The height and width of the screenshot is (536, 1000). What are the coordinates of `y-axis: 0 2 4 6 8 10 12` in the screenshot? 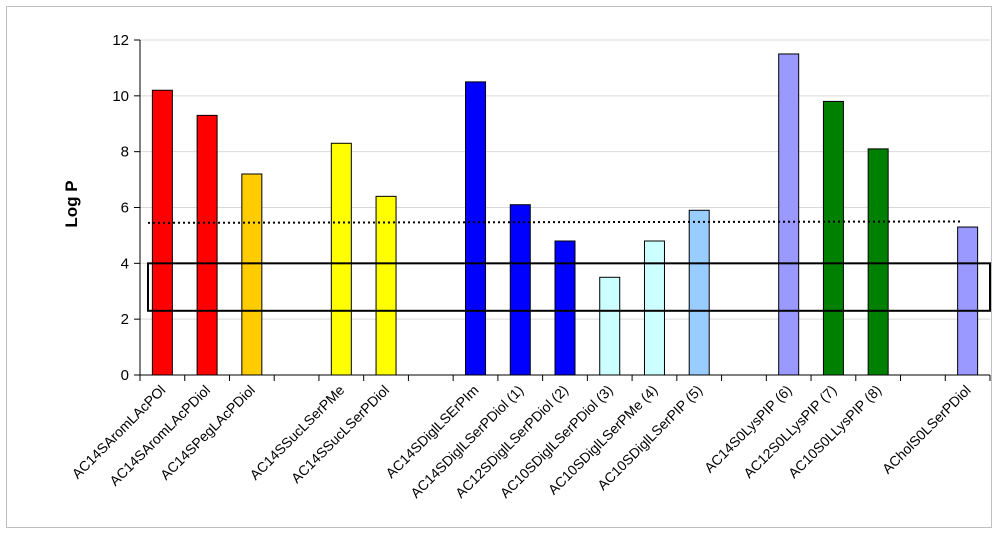 It's located at (126, 208).